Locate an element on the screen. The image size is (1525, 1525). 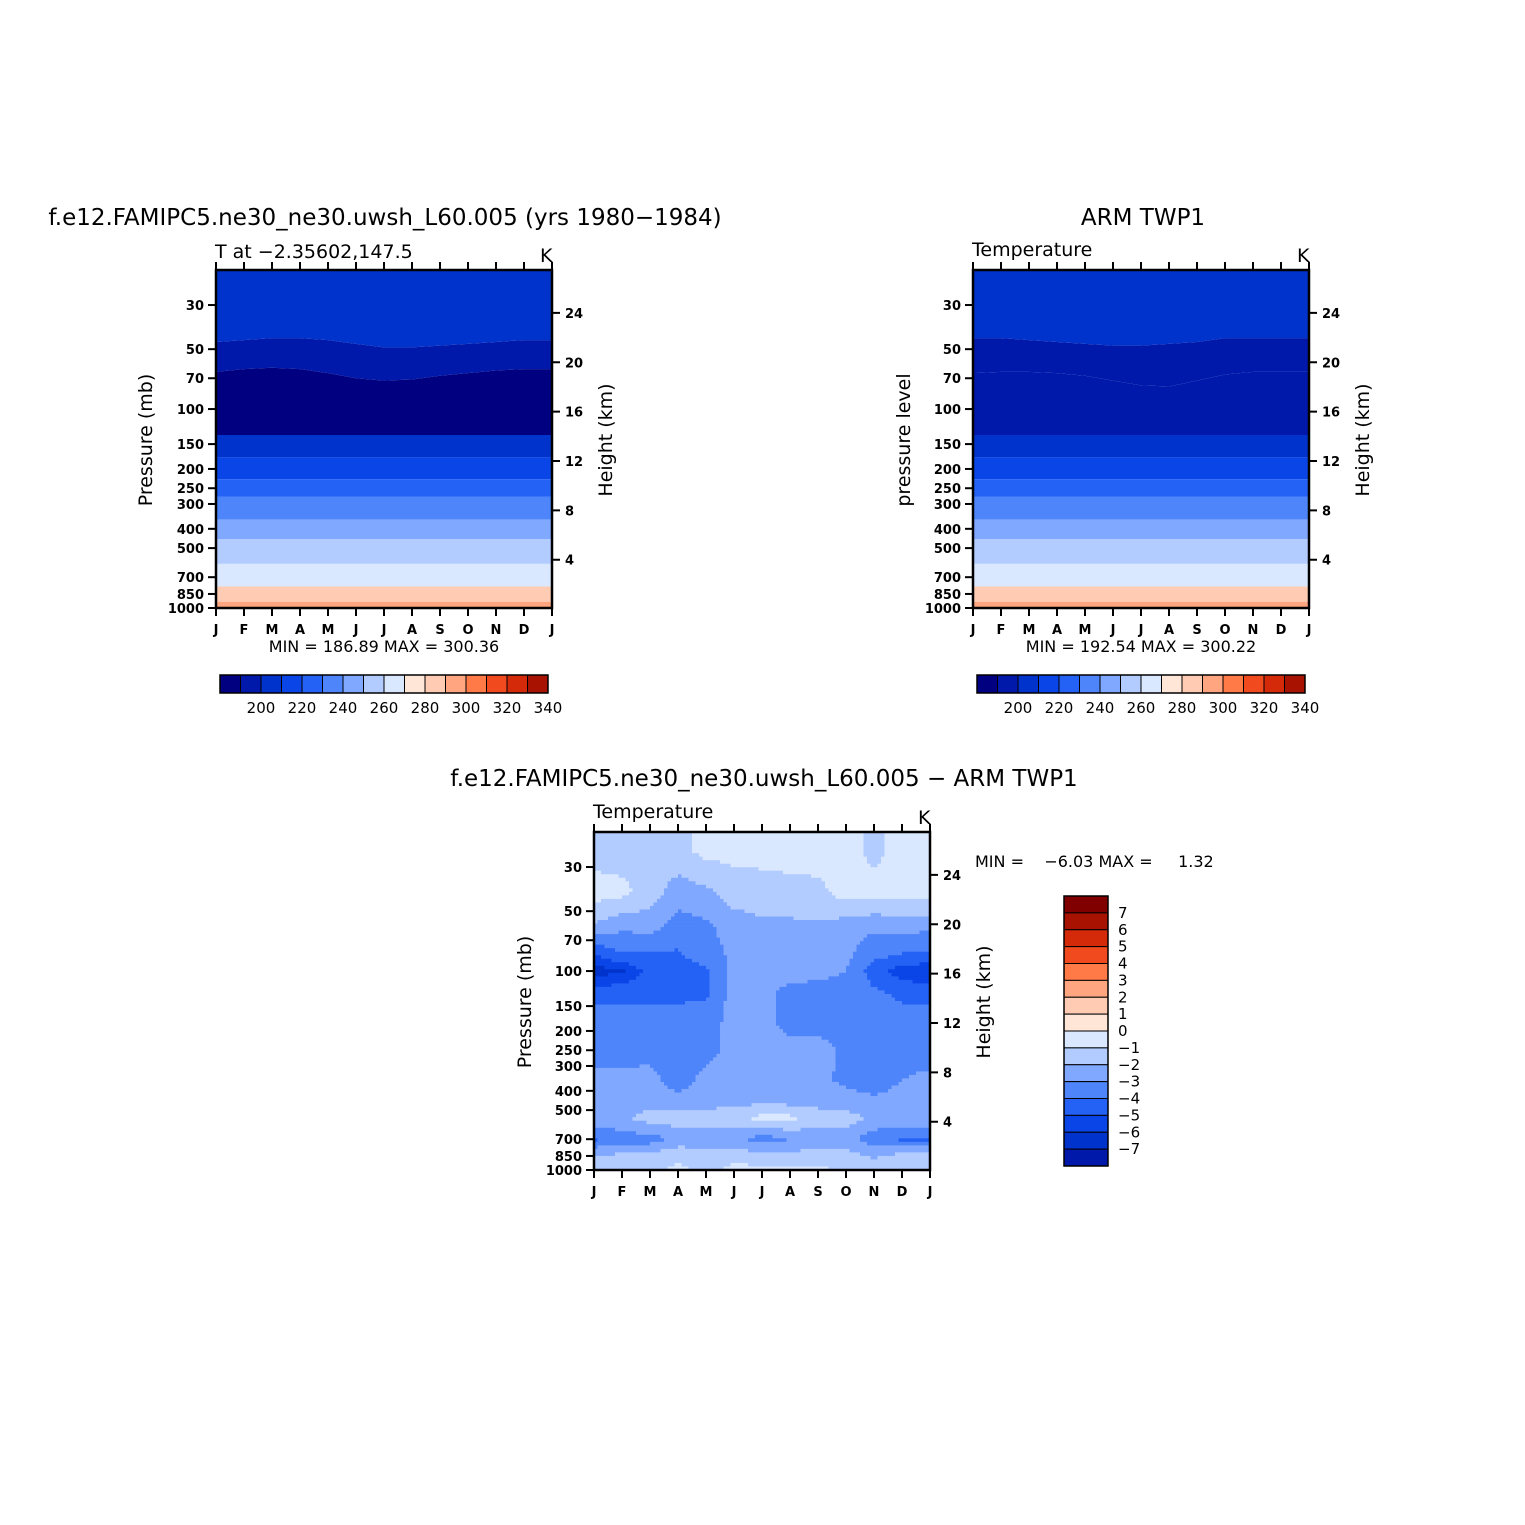
model-ylabel: Pressure (mb) is located at coordinates (146, 440).